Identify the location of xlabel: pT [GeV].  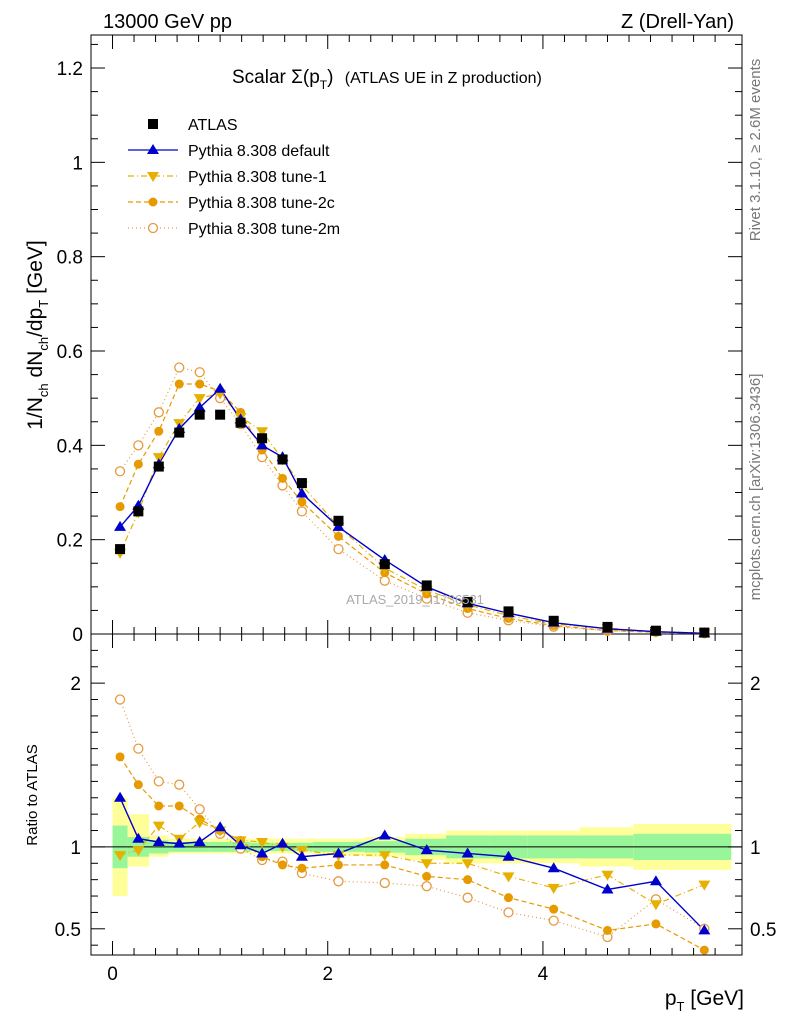
(704, 1000).